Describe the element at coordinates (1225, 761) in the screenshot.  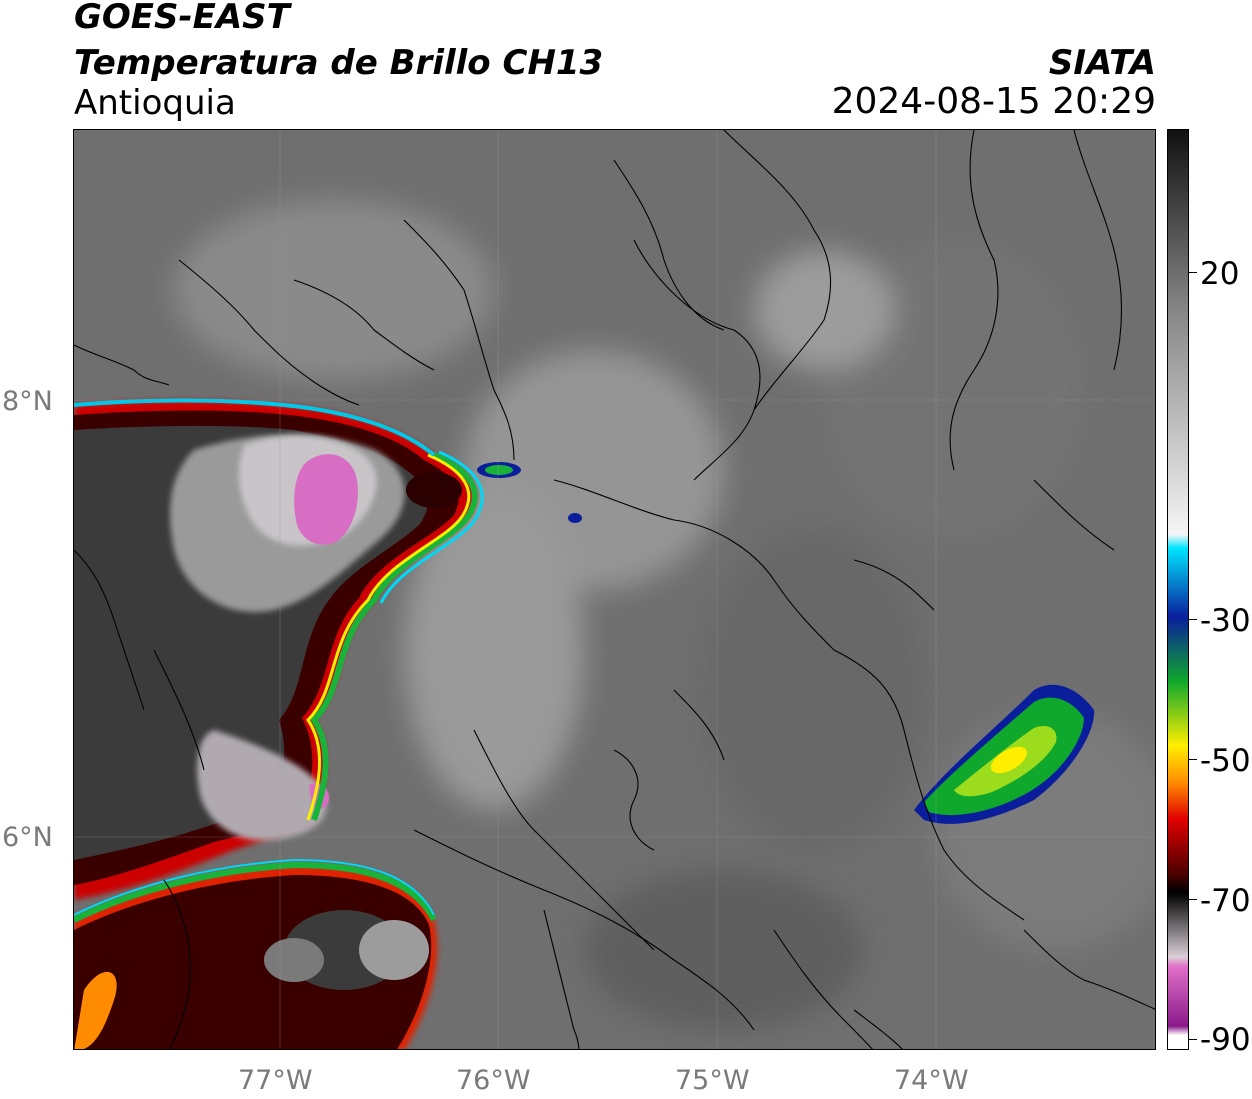
I see `colorbar-label-minus50: -50` at that location.